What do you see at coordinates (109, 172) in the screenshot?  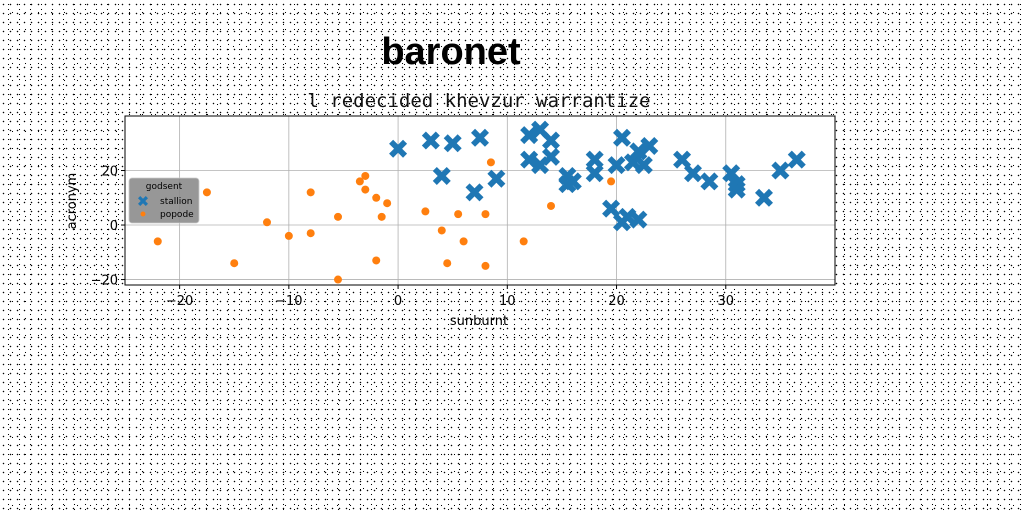 I see `y-tick-label: 20` at bounding box center [109, 172].